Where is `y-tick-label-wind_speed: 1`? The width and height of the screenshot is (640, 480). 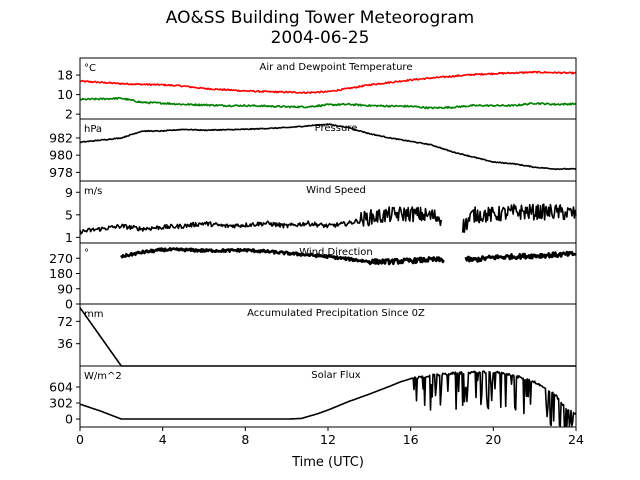
y-tick-label-wind_speed: 1 is located at coordinates (69, 237).